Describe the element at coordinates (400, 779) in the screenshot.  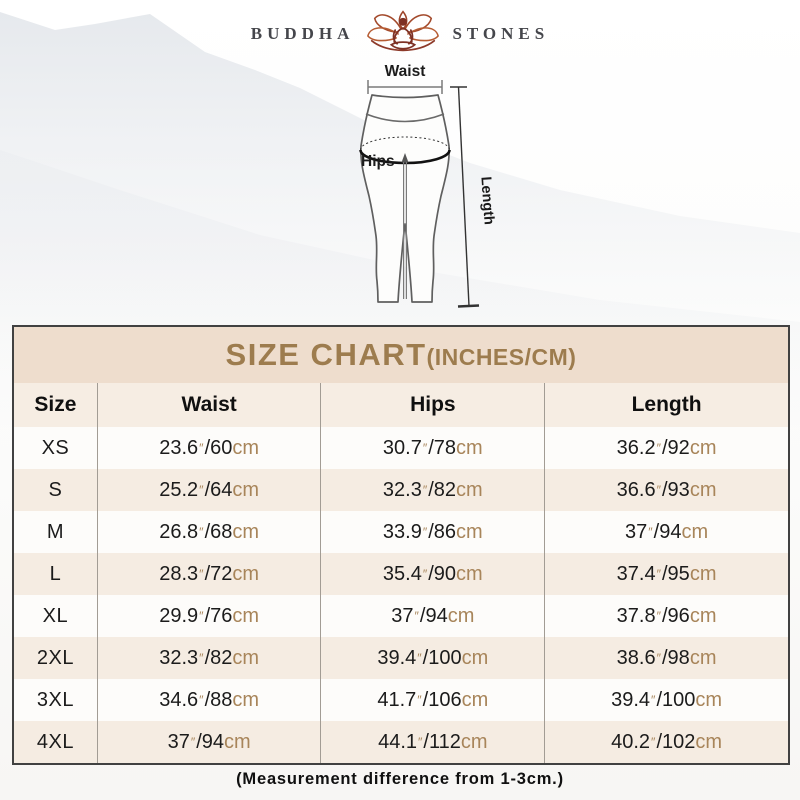
I see `measurement-note: (Measurement difference from 1-3cm.)` at that location.